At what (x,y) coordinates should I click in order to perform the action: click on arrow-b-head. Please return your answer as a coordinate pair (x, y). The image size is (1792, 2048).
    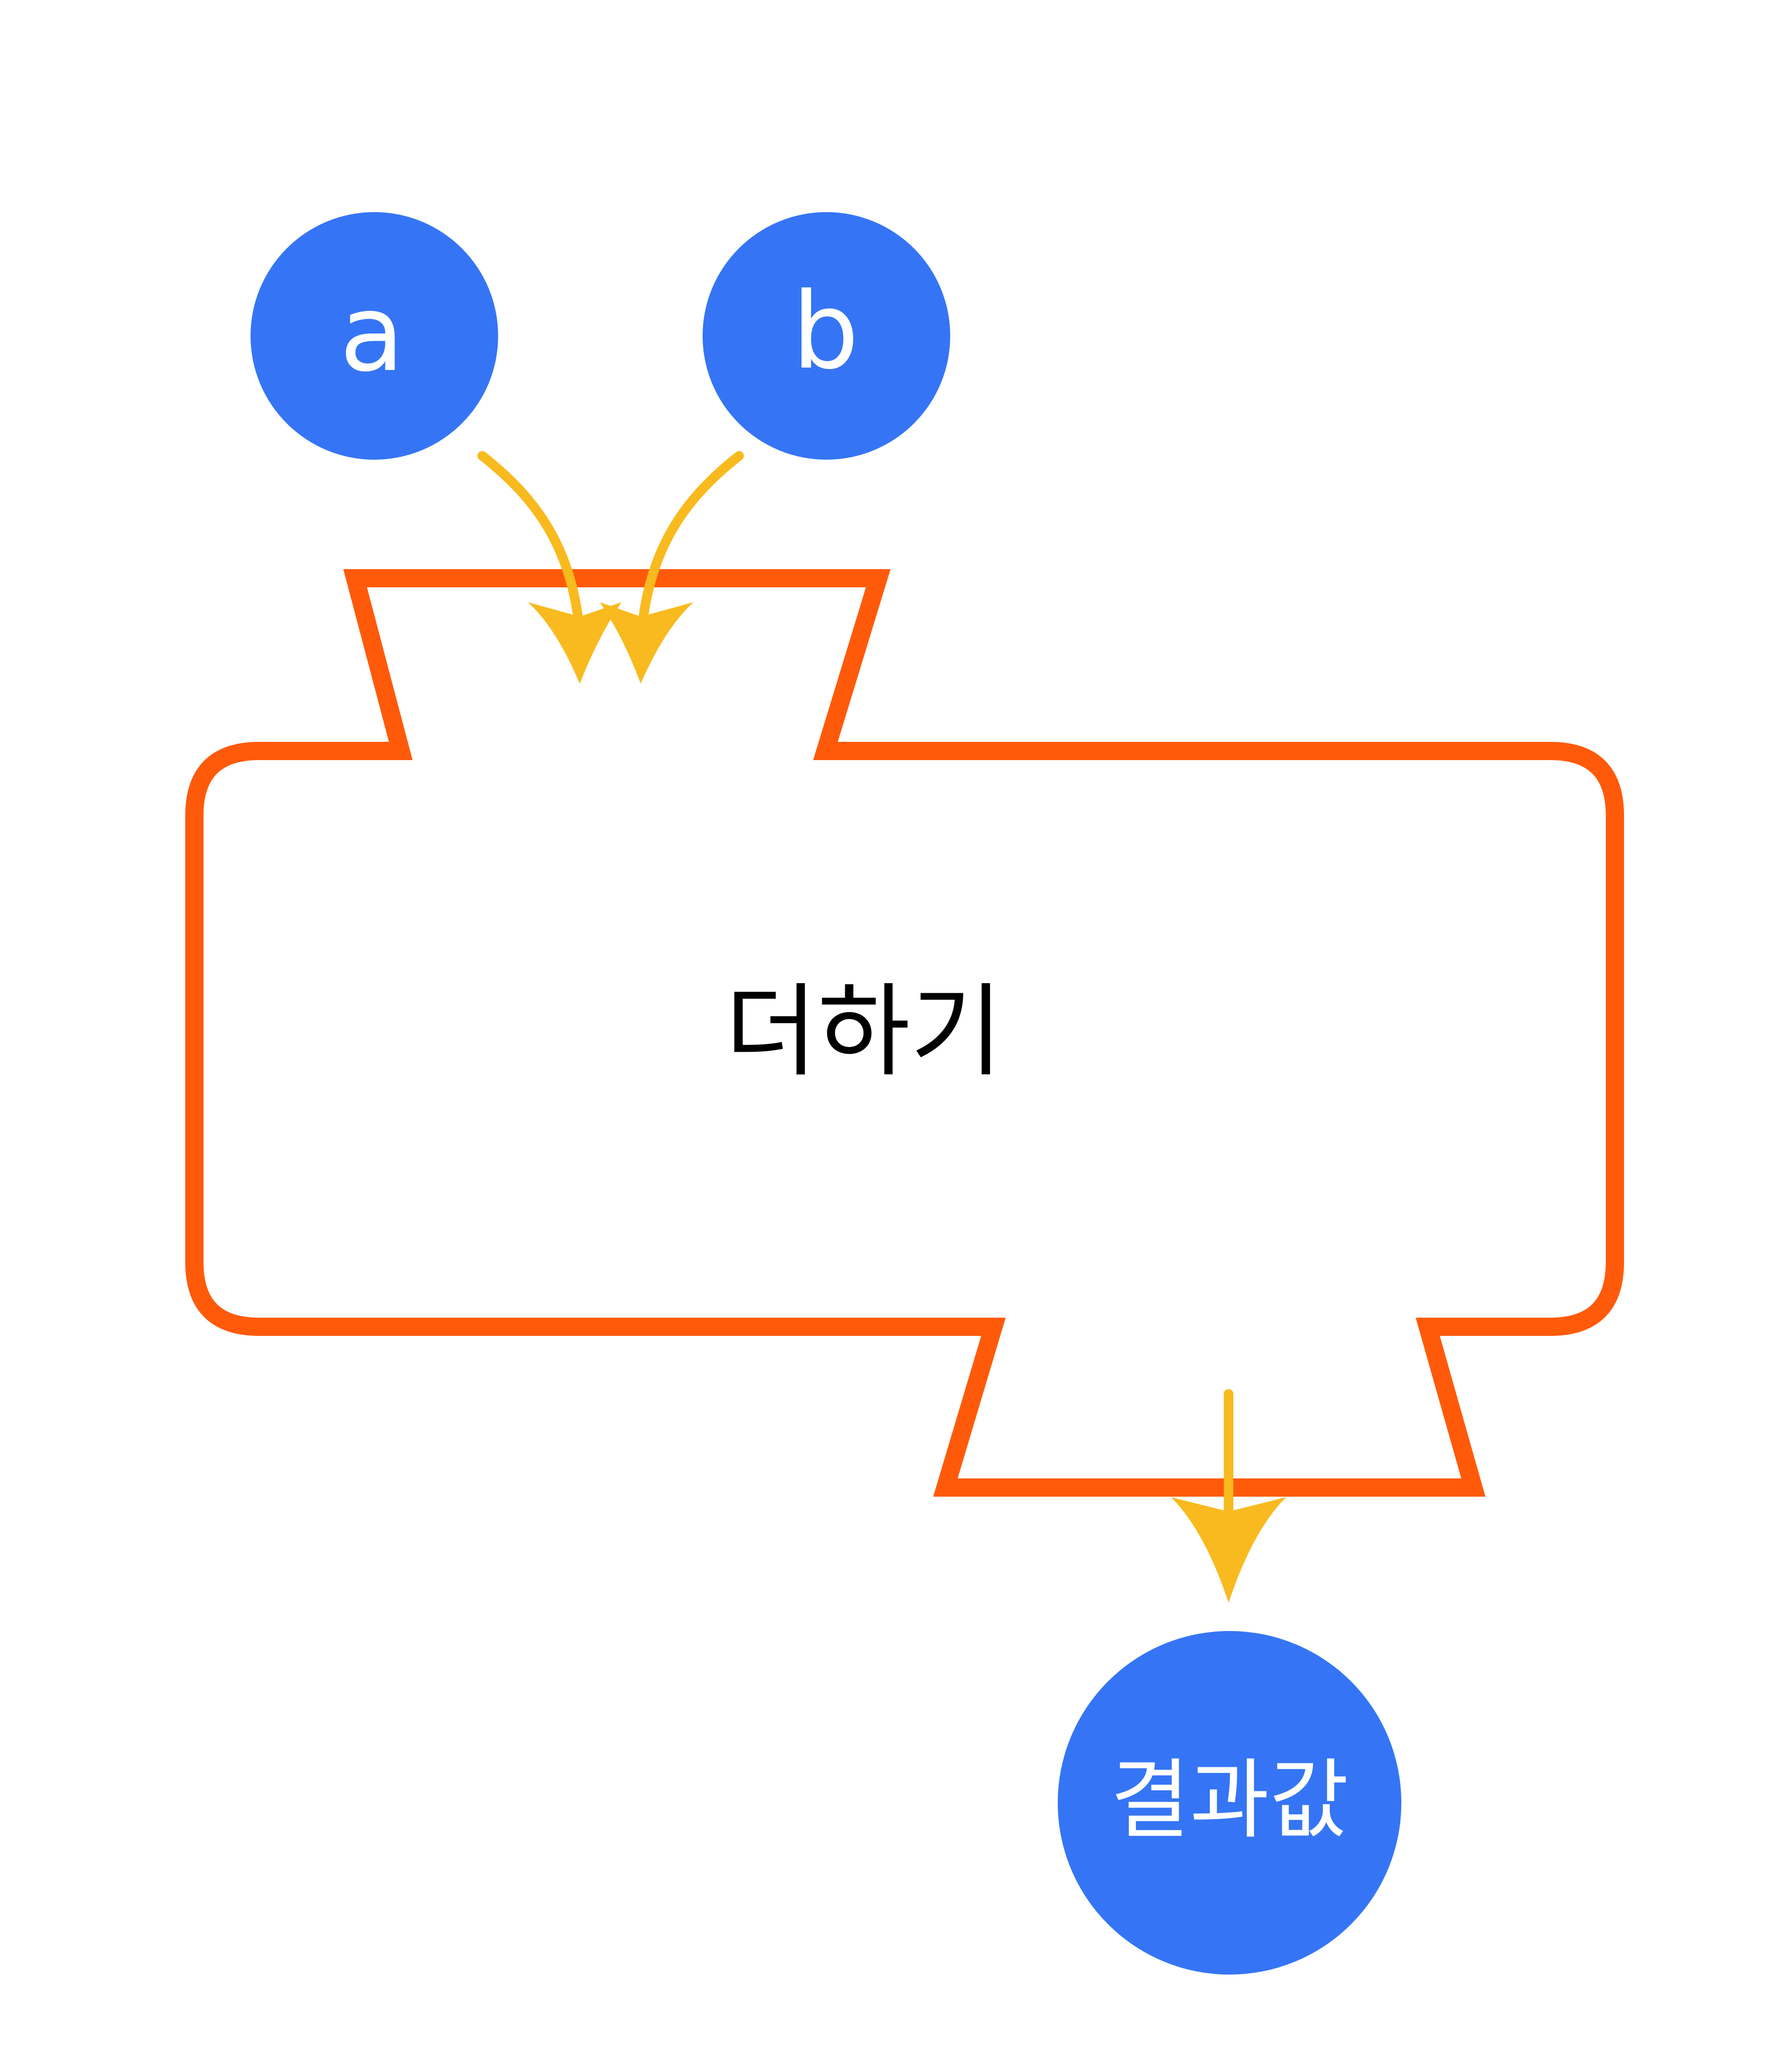
    Looking at the image, I should click on (646, 643).